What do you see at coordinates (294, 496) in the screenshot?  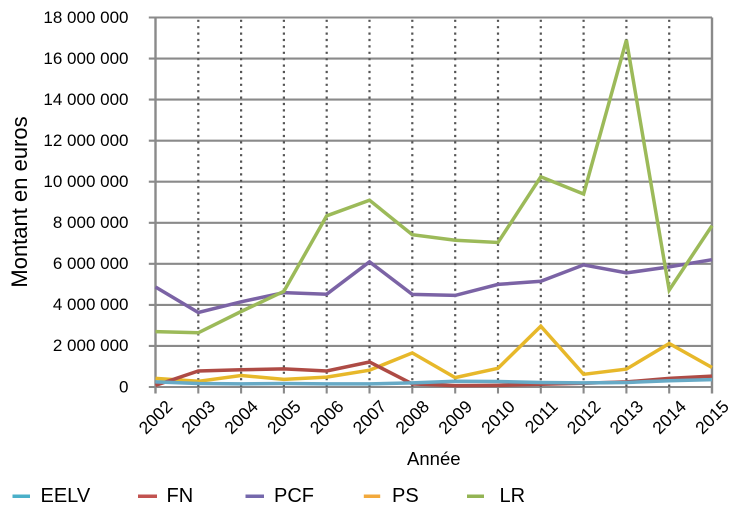 I see `svg-text: PCF` at bounding box center [294, 496].